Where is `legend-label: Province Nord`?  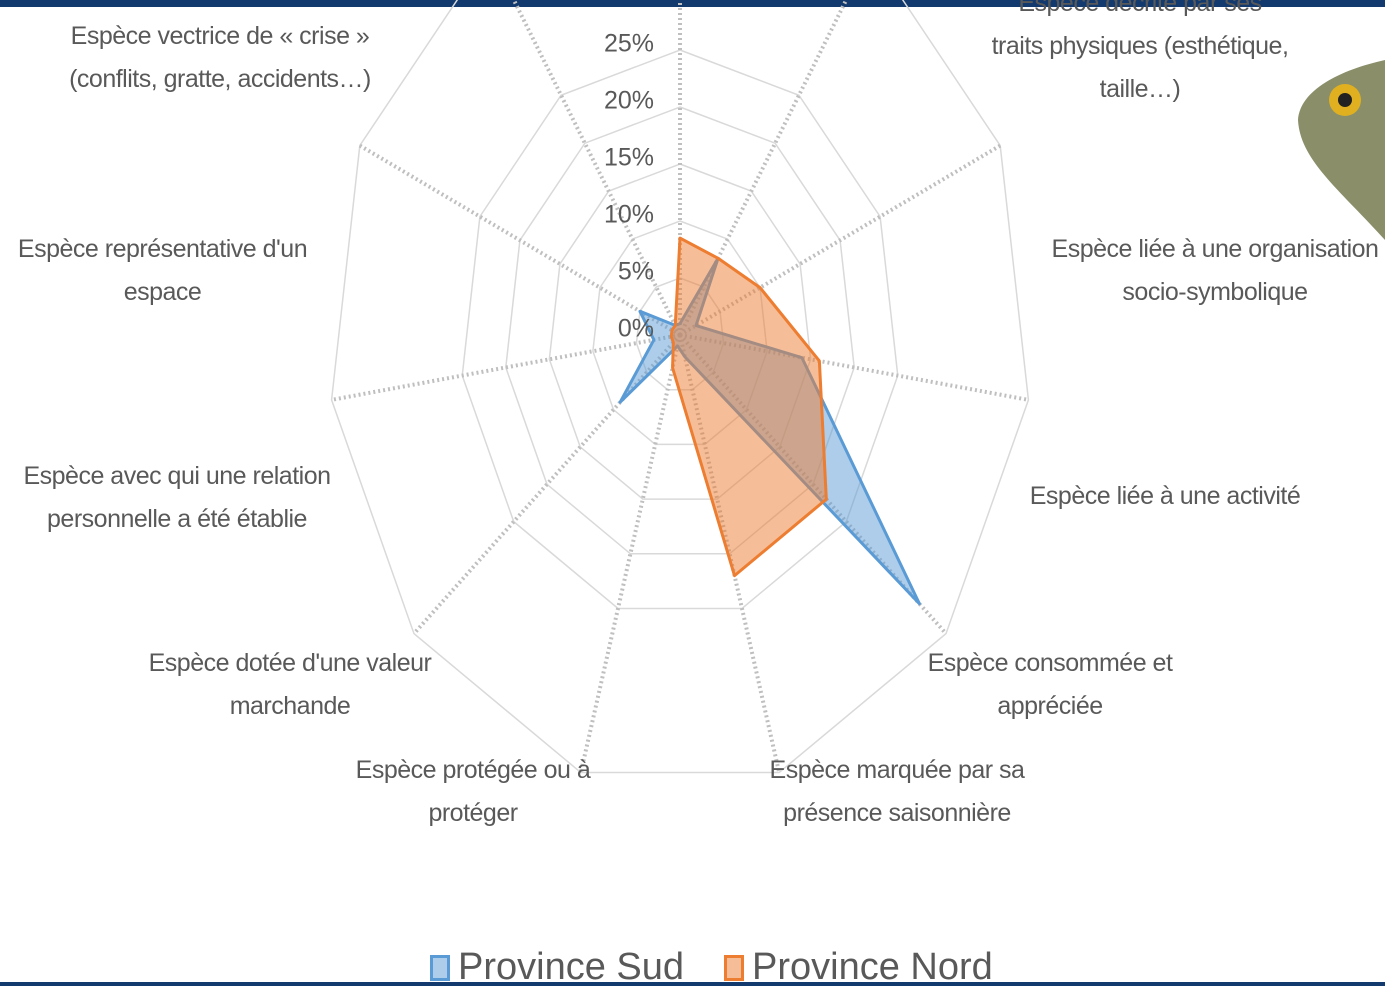
legend-label: Province Nord is located at coordinates (872, 967).